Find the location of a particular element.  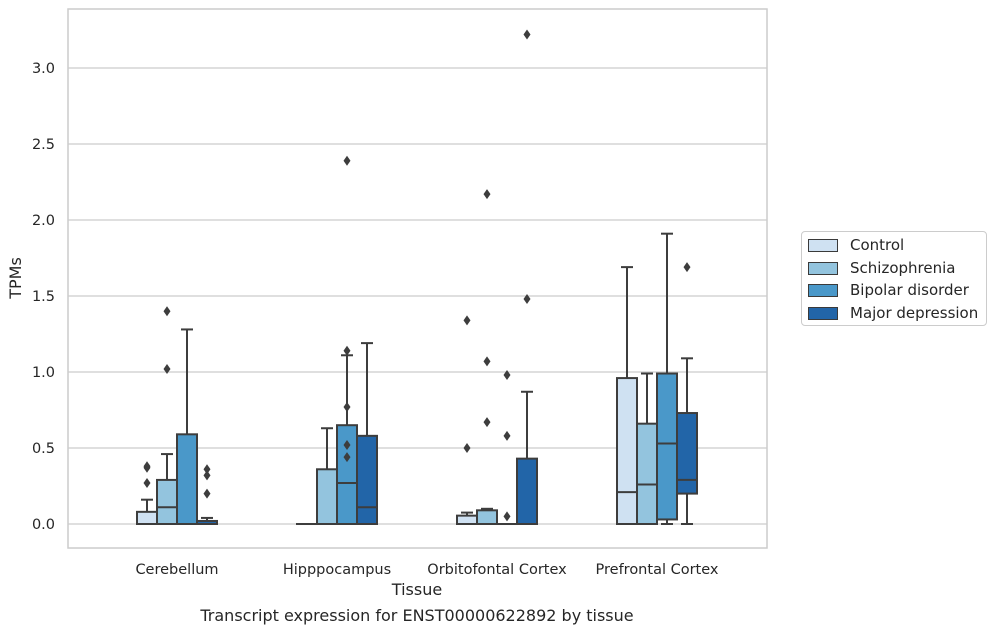

box-schizophrenia-hipppocampus is located at coordinates (327, 476).